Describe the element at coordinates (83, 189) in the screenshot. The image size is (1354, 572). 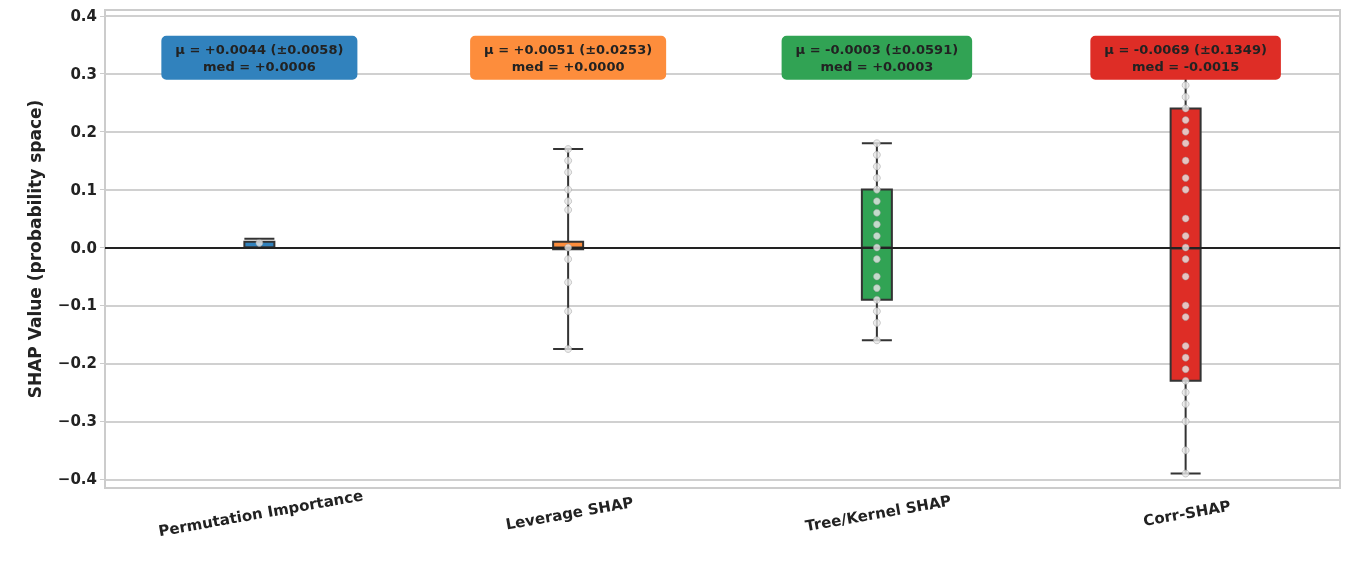
I see `y-tick-label: 0.1` at that location.